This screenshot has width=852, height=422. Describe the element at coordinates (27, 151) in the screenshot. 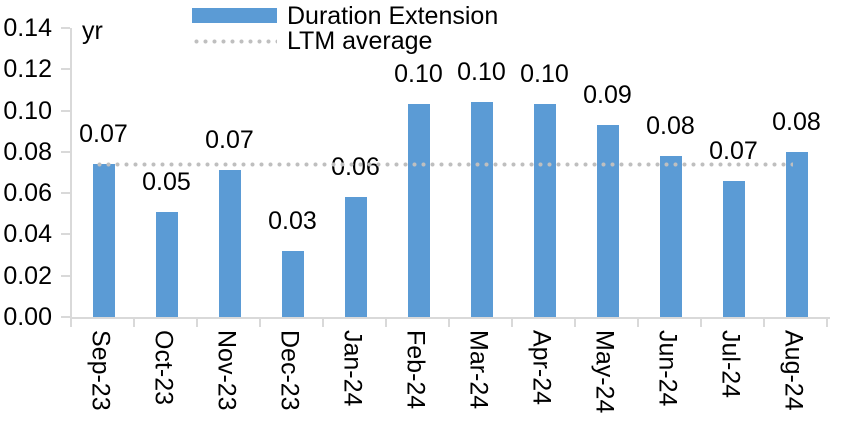

I see `y-axis-tick-label: 0.08` at that location.